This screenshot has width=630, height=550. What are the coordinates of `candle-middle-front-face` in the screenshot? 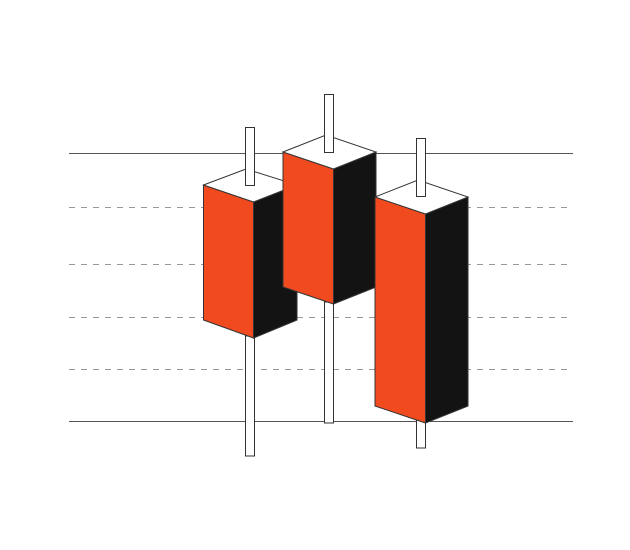 It's located at (308, 228).